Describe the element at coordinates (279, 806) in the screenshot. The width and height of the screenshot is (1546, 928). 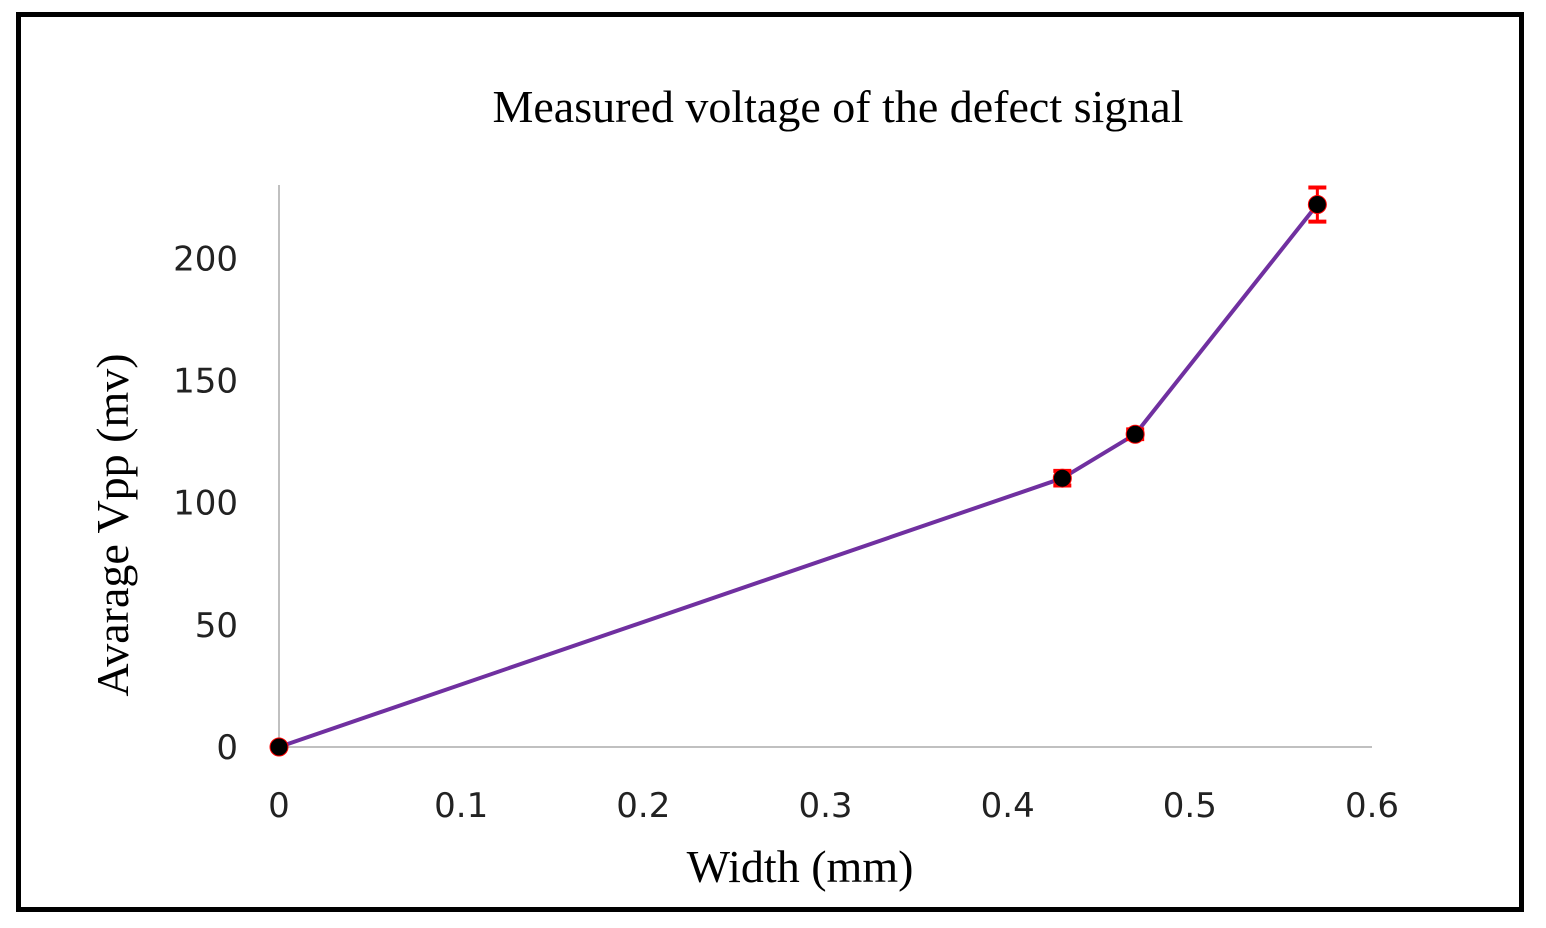
I see `x-tick-label: 0` at that location.